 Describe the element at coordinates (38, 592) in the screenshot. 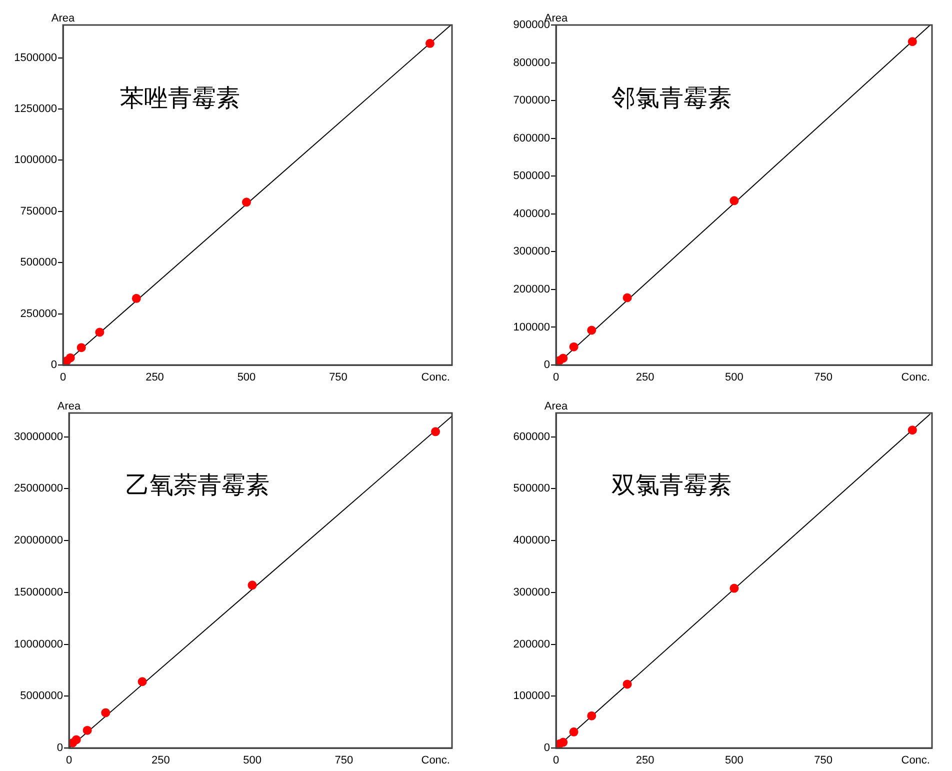

I see `y-tick-label: 15000000` at that location.